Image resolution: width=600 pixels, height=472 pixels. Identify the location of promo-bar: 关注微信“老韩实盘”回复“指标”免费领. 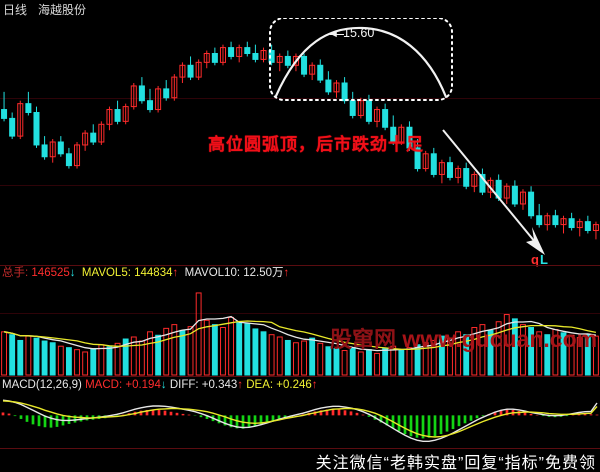
(300, 460).